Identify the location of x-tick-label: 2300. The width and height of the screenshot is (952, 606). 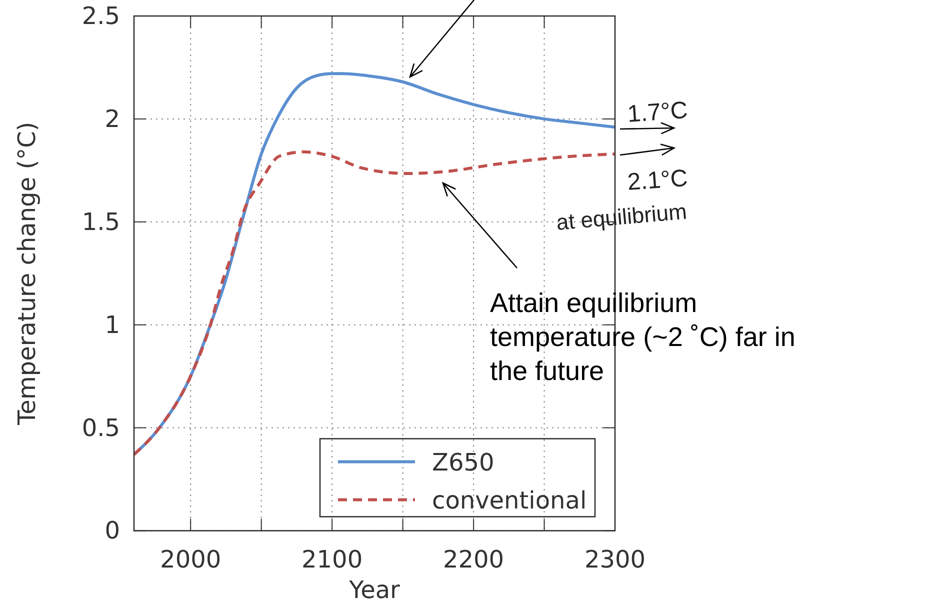
(615, 560).